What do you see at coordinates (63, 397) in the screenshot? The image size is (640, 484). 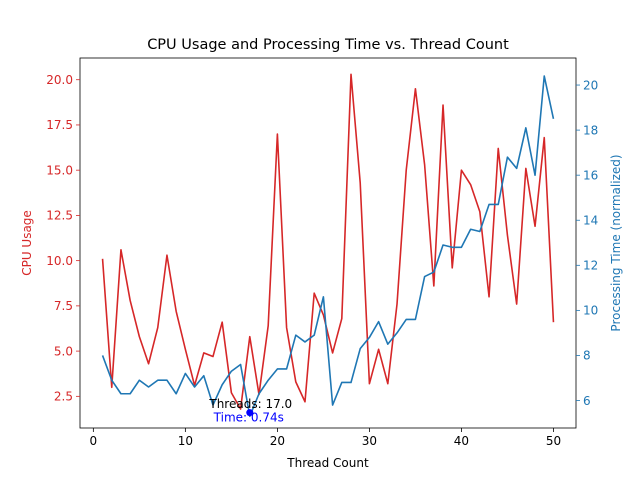 I see `left-y-tick-label: 2.5` at bounding box center [63, 397].